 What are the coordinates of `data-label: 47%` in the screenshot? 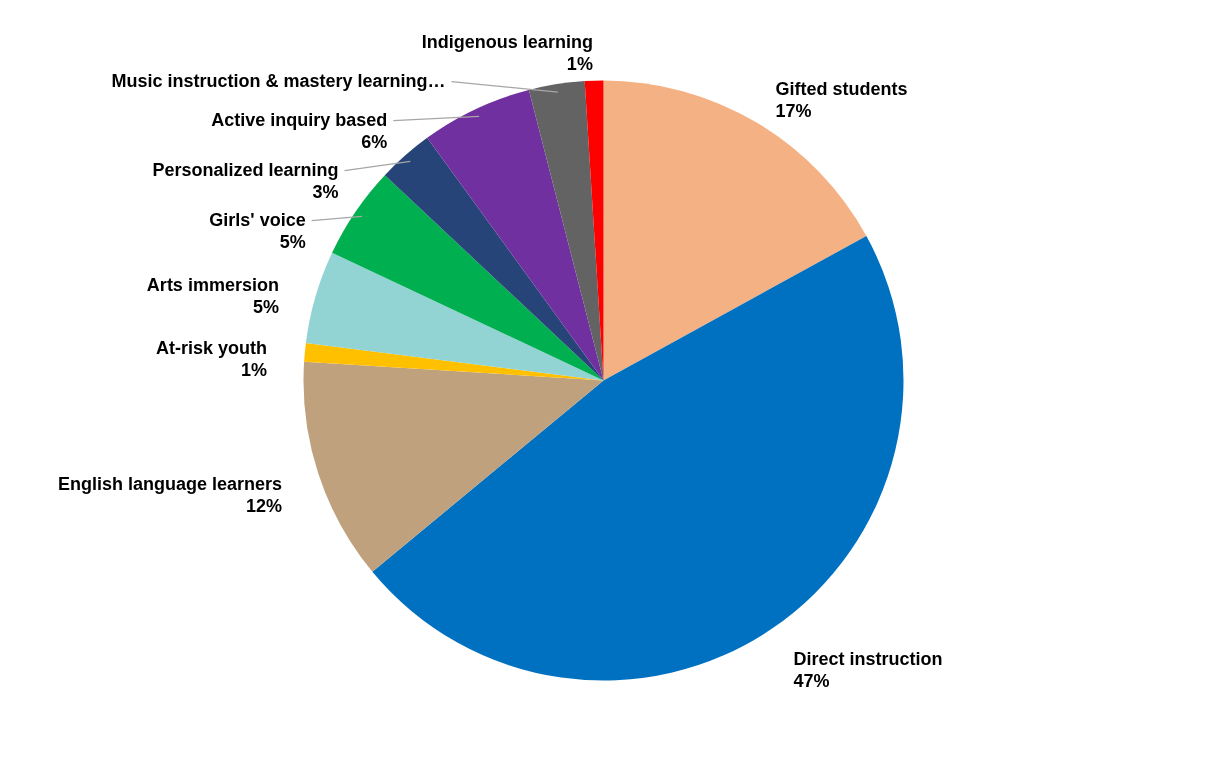 It's located at (811, 681).